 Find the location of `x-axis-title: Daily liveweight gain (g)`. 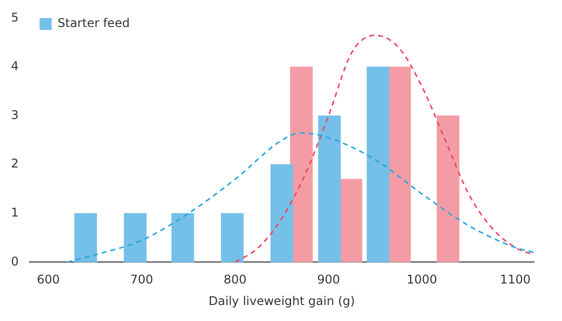

x-axis-title: Daily liveweight gain (g) is located at coordinates (281, 301).